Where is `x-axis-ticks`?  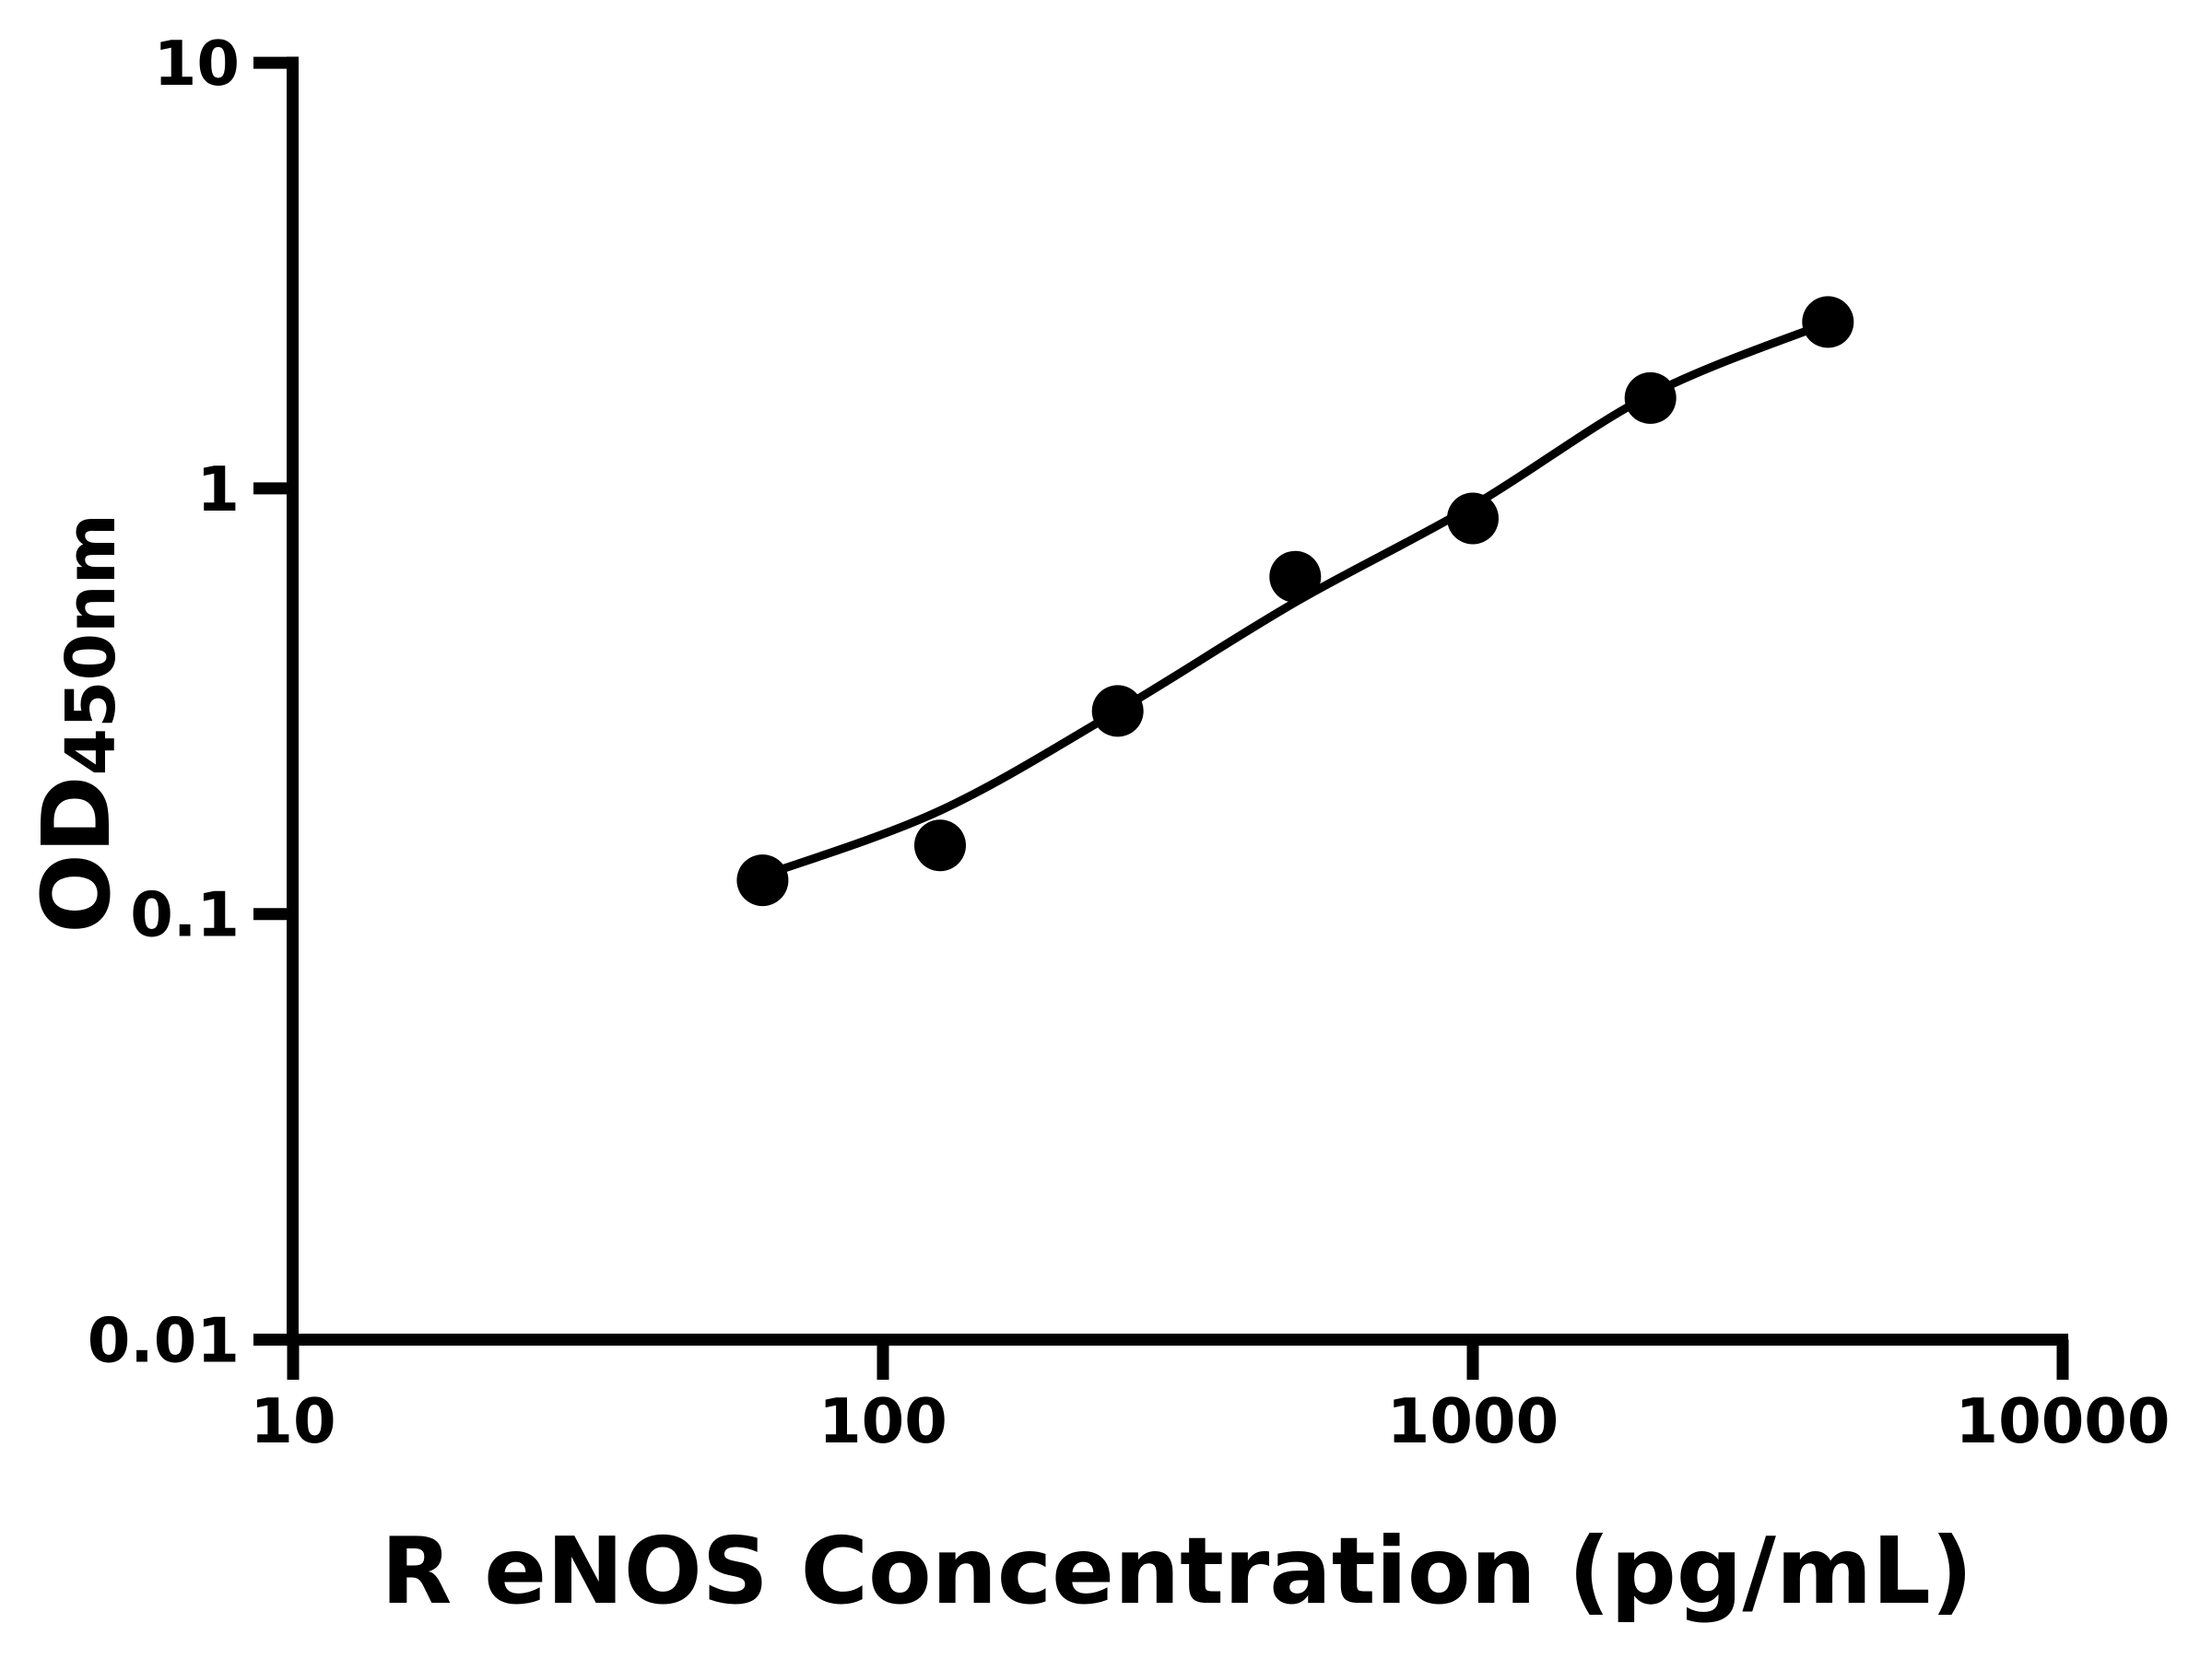 x-axis-ticks is located at coordinates (1178, 1359).